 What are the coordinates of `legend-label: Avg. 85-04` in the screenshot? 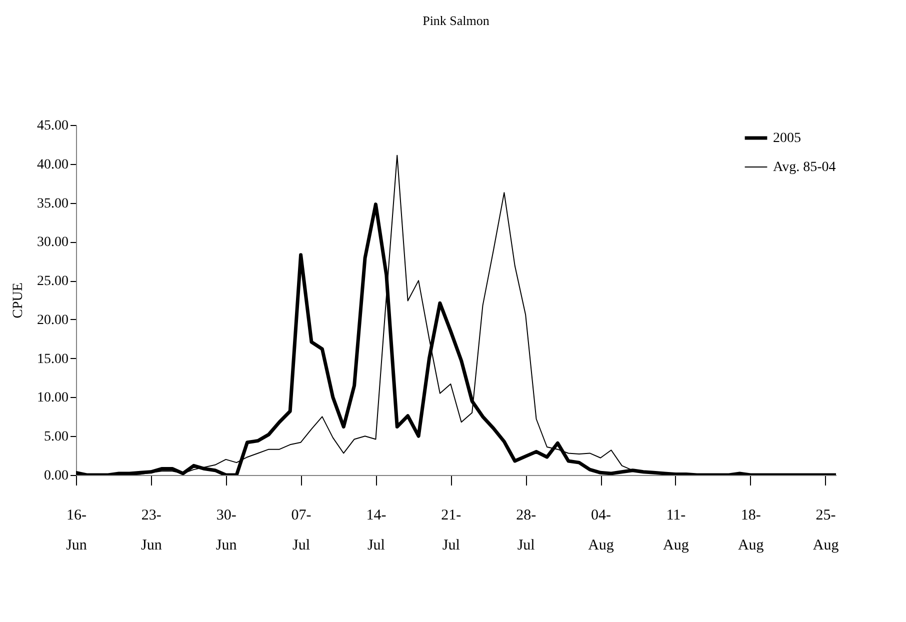 It's located at (804, 167).